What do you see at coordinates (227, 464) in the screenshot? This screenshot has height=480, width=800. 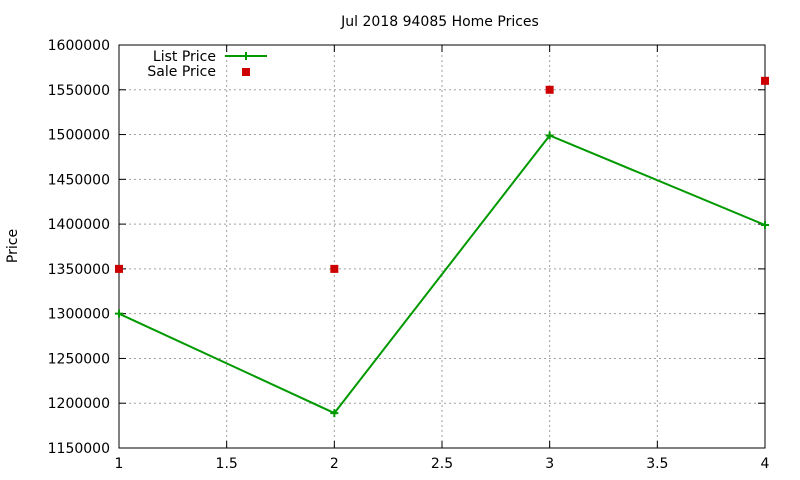 I see `x-tick-label: 1.5` at bounding box center [227, 464].